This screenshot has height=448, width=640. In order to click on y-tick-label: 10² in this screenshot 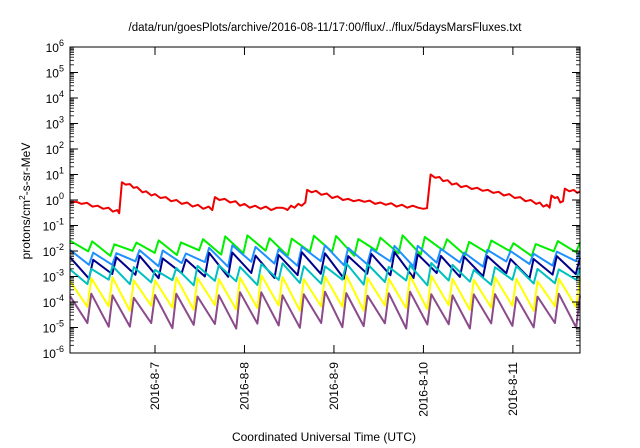, I will do `click(55, 148)`.